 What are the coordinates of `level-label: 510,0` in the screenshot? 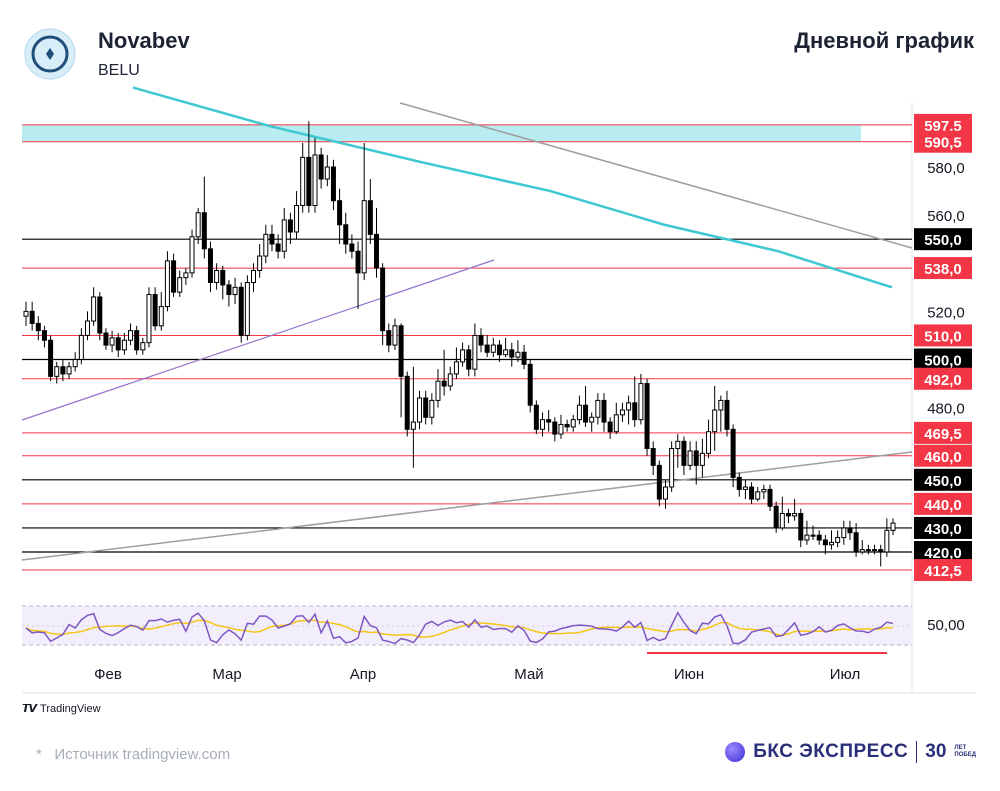 It's located at (943, 336).